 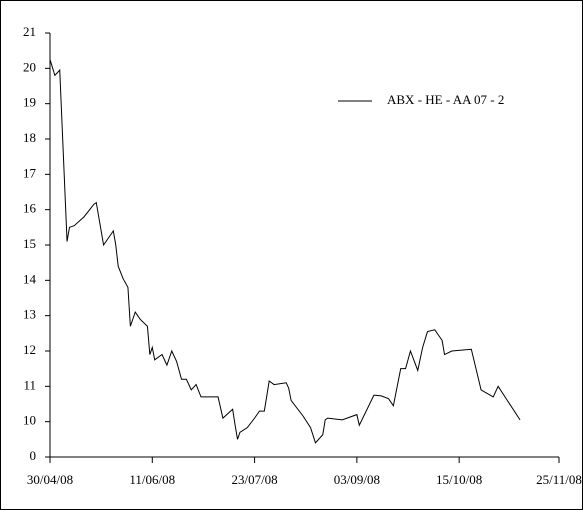 What do you see at coordinates (33, 455) in the screenshot?
I see `y-tick-label: 0` at bounding box center [33, 455].